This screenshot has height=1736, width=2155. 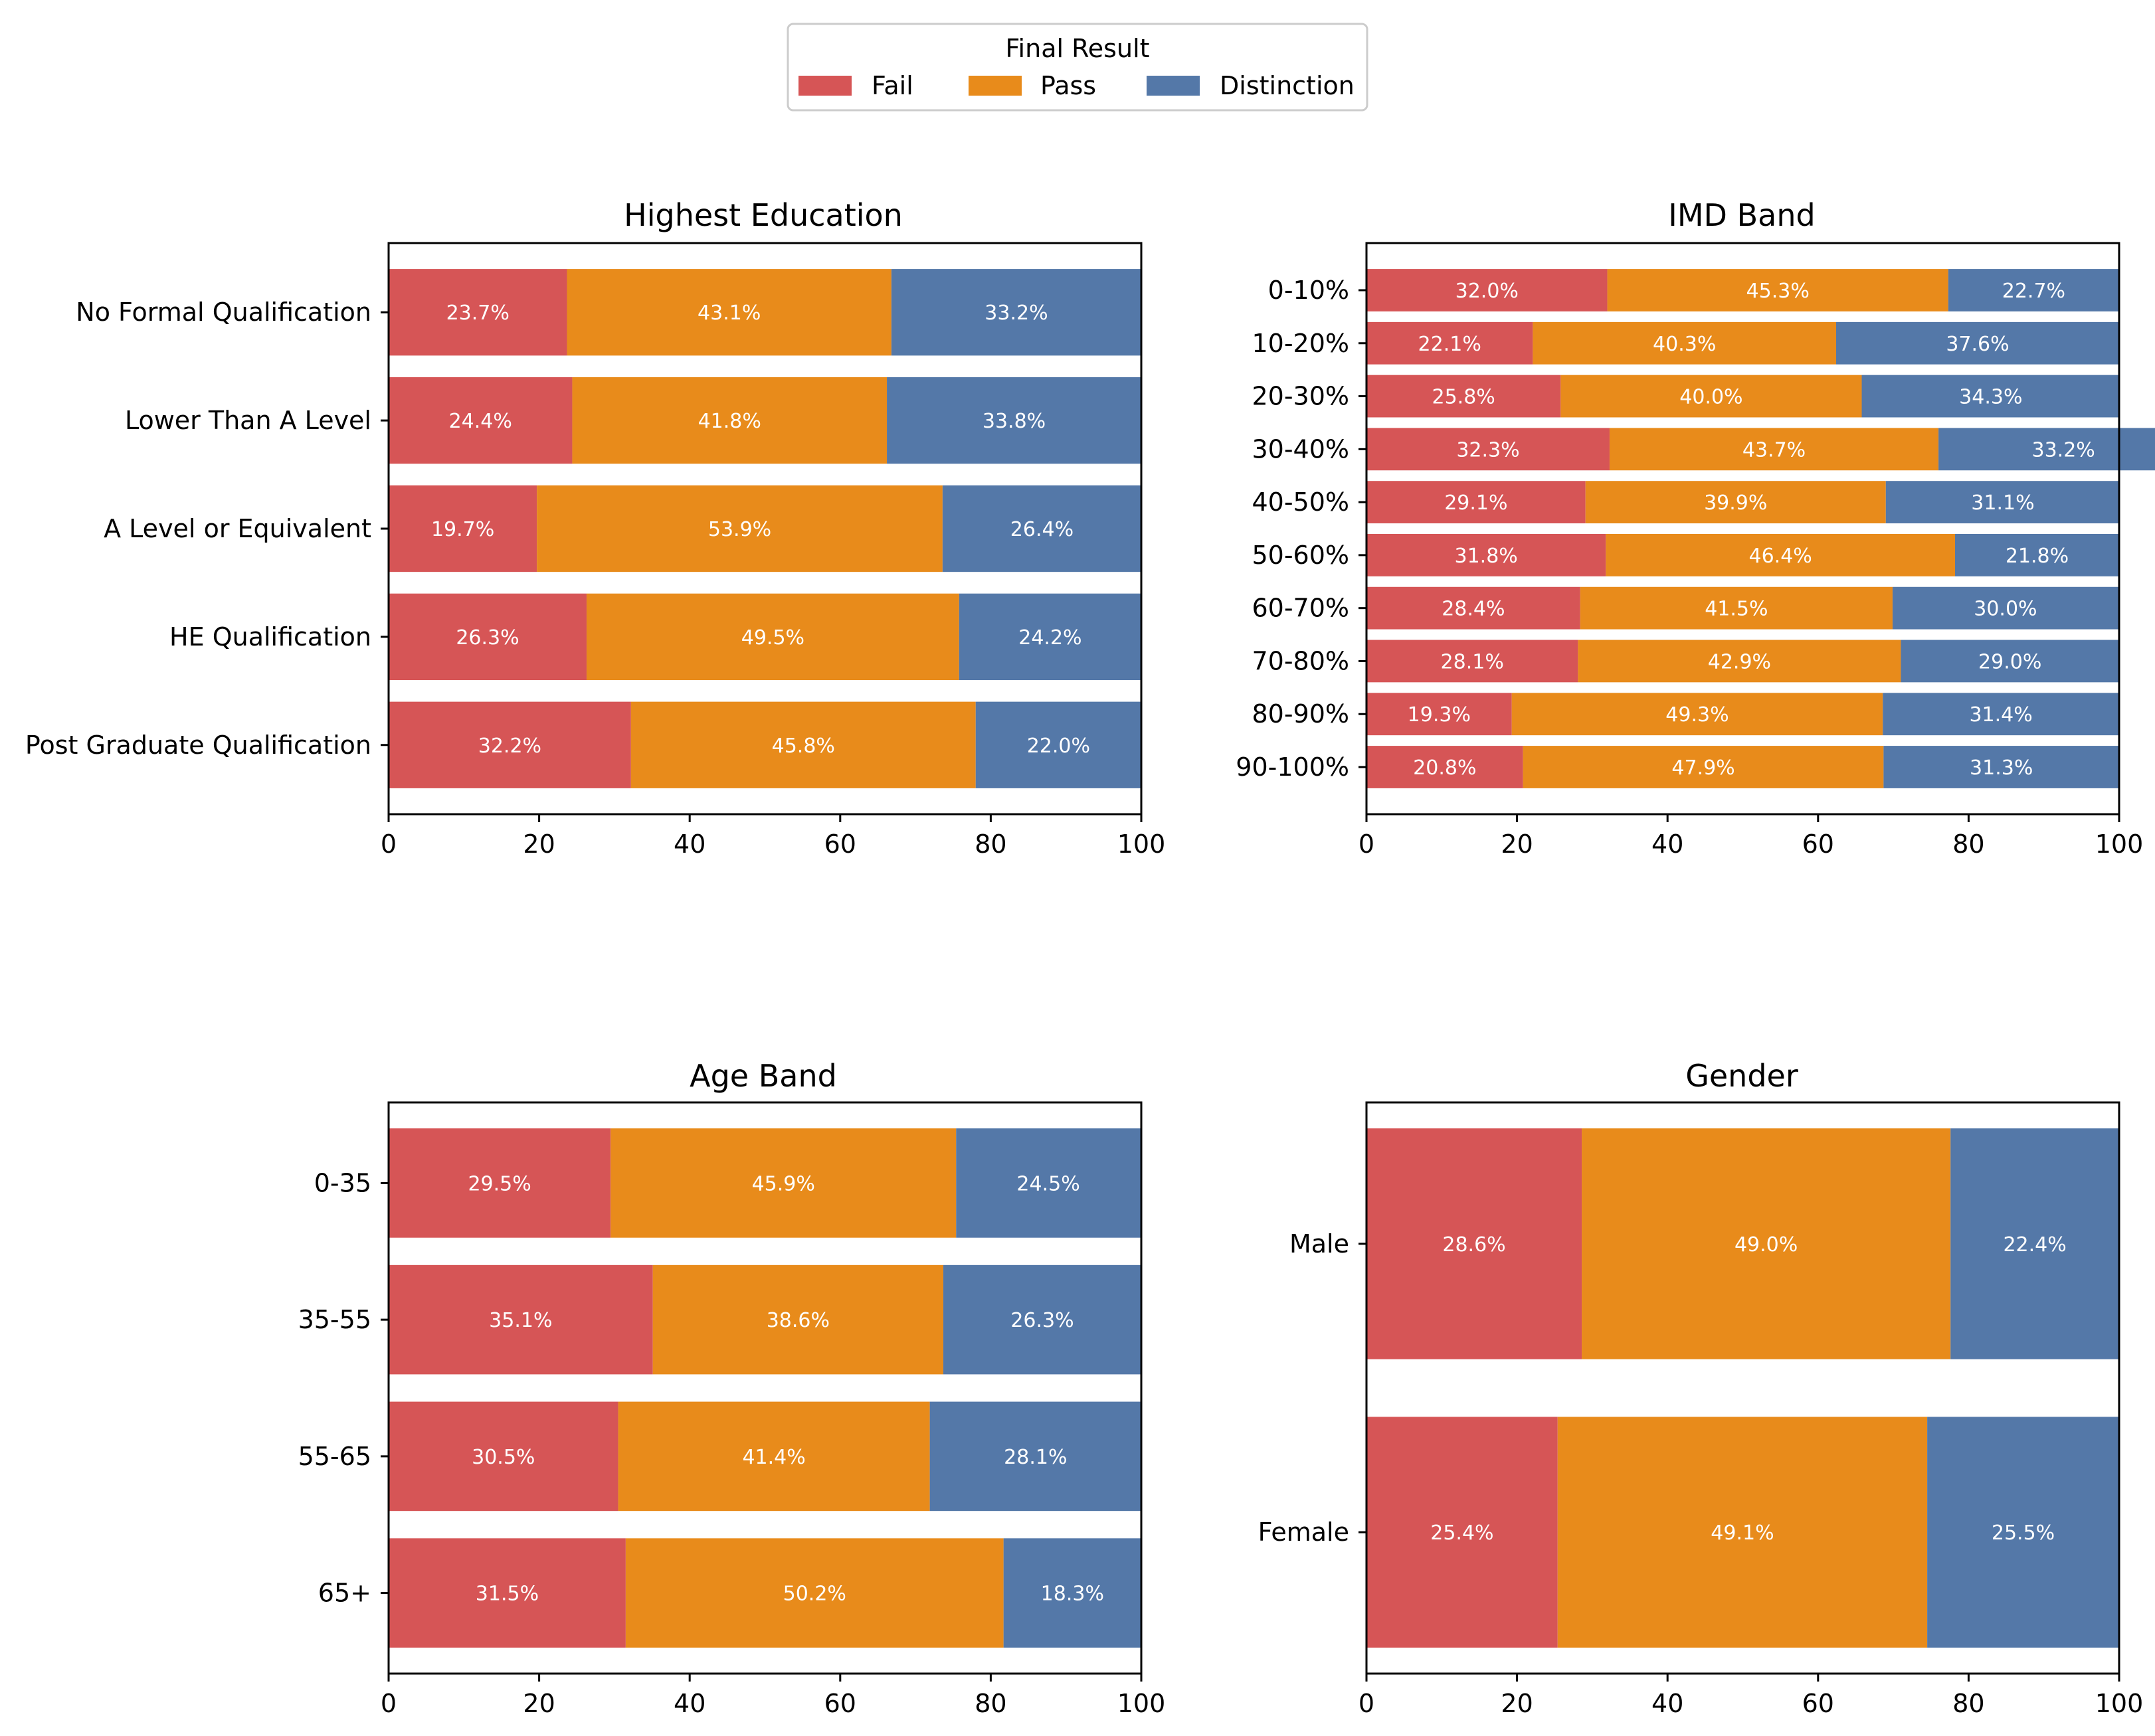 I want to click on data-label: 30.0%, so click(x=2006, y=610).